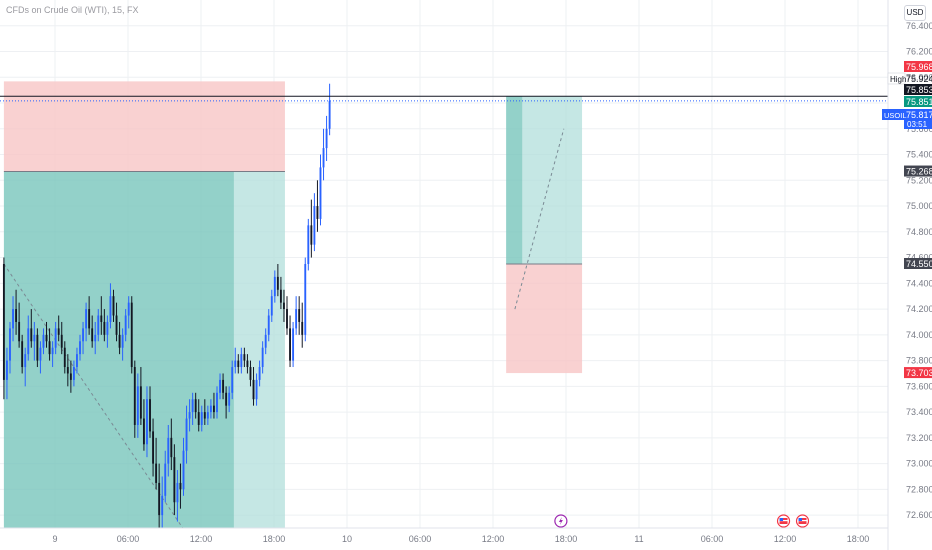 The width and height of the screenshot is (932, 550). I want to click on y-tick-label: 74.400, so click(919, 283).